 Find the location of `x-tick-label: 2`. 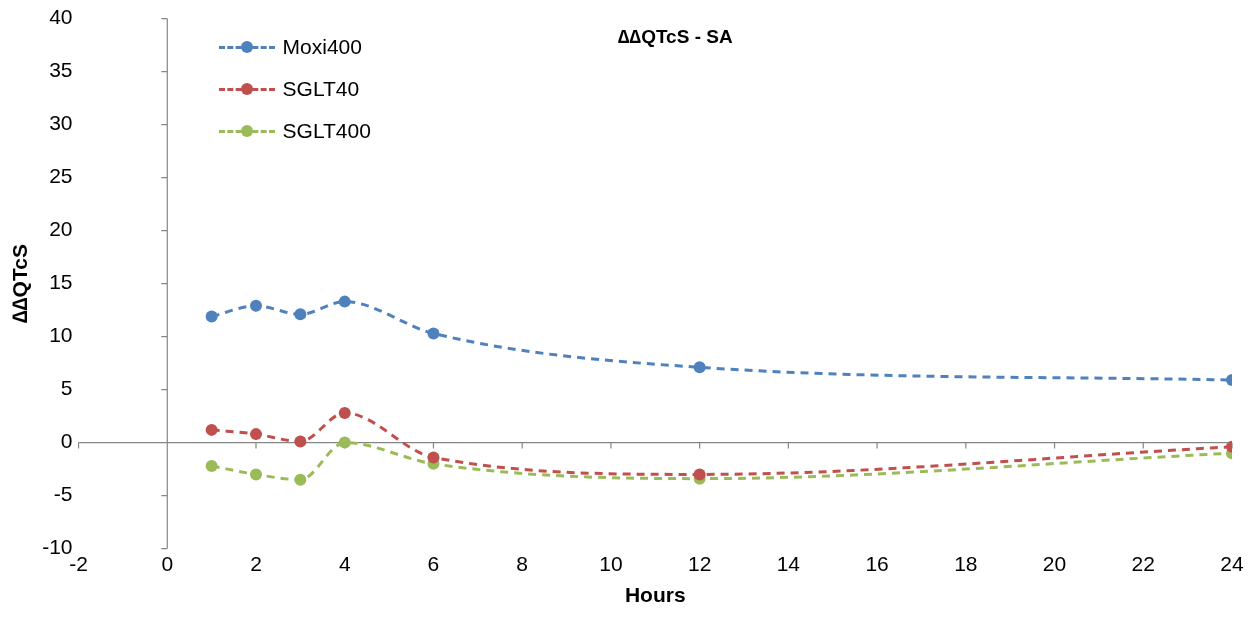

x-tick-label: 2 is located at coordinates (256, 563).